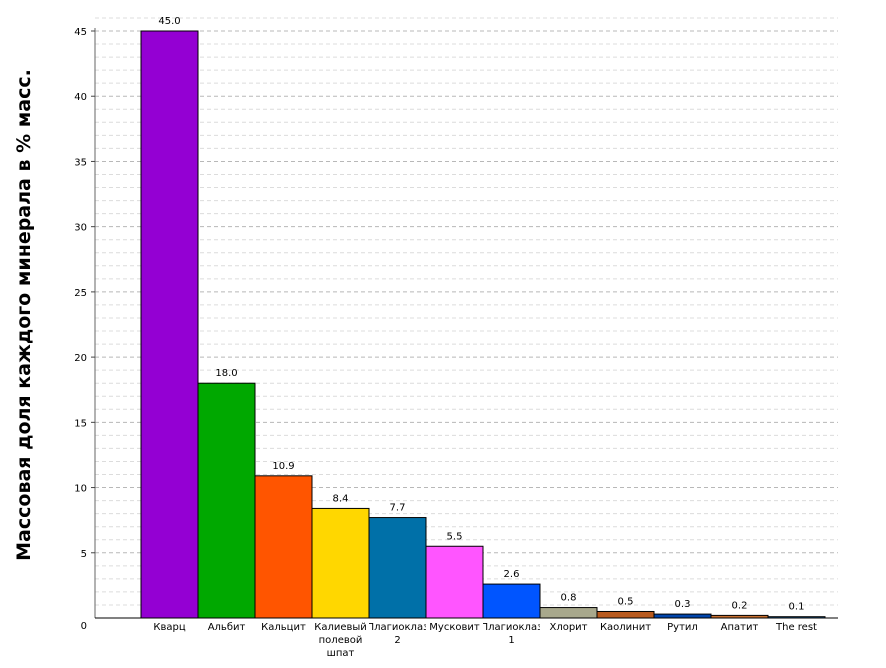  I want to click on data-label: 0.5, so click(626, 601).